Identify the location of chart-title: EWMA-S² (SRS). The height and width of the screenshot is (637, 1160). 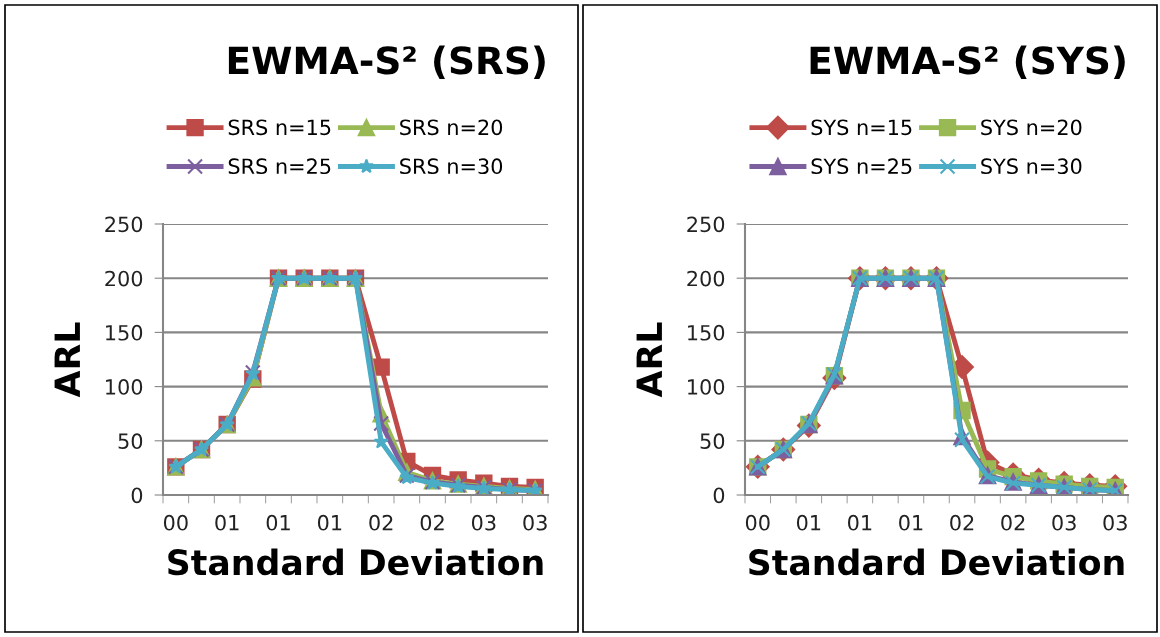
(386, 62).